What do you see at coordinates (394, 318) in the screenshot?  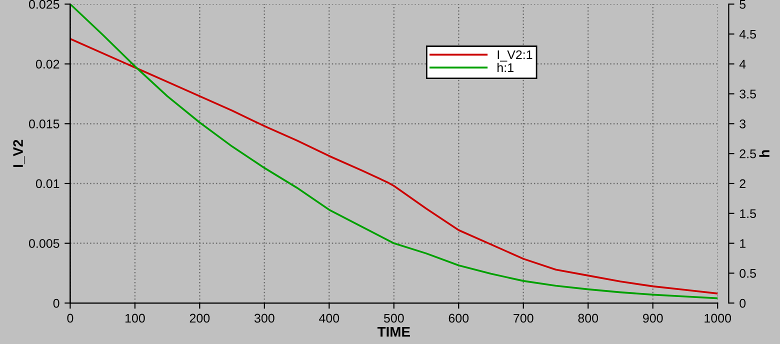 I see `x-tick-label: 500` at bounding box center [394, 318].